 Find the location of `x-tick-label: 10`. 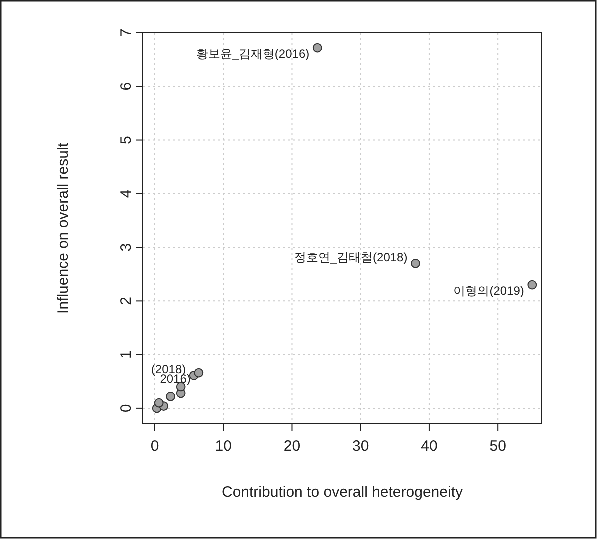

x-tick-label: 10 is located at coordinates (223, 446).